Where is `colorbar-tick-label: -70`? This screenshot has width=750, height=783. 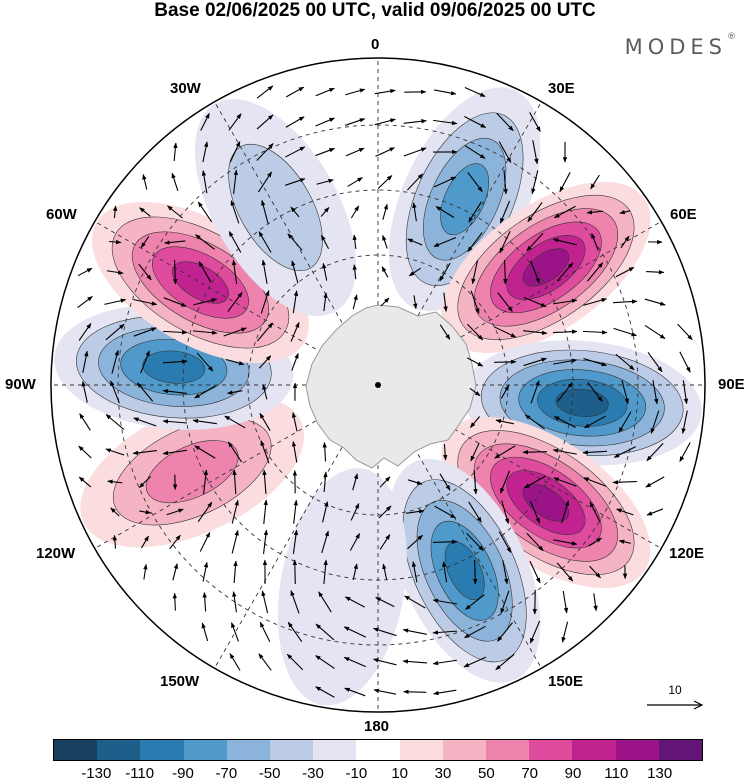
colorbar-tick-label: -70 is located at coordinates (226, 773).